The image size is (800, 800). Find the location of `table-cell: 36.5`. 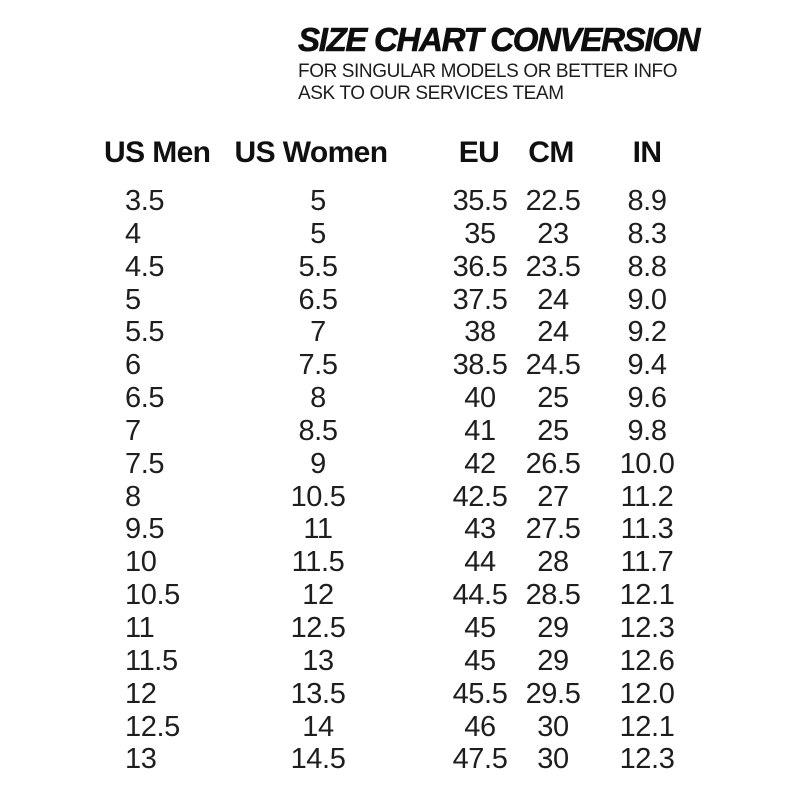

table-cell: 36.5 is located at coordinates (480, 266).